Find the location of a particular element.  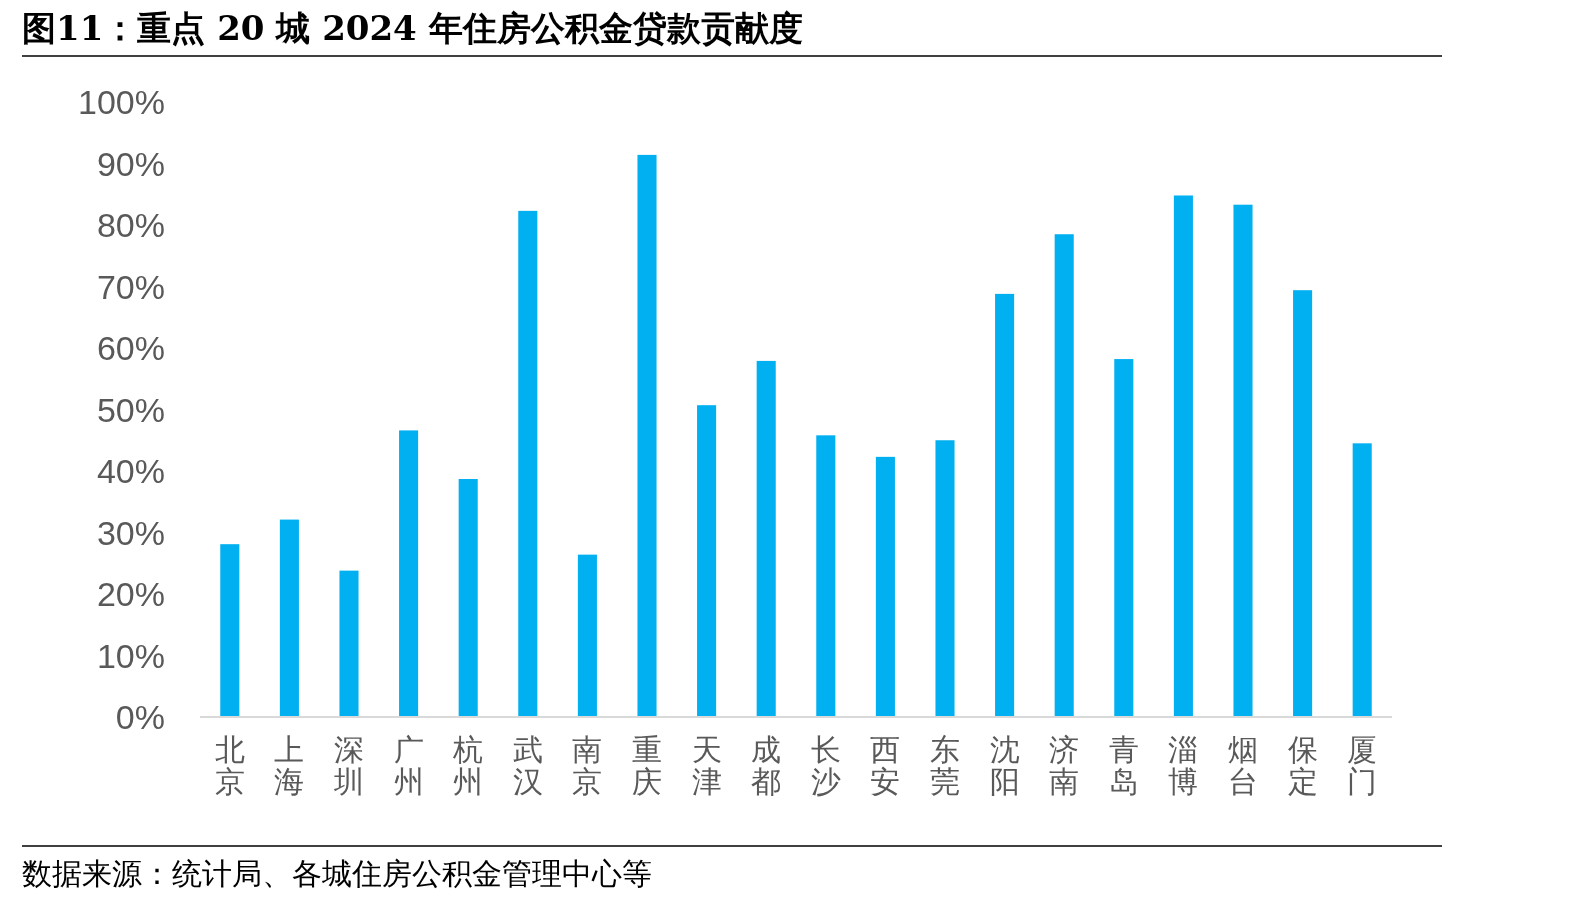

ytick: 30% is located at coordinates (130, 532).